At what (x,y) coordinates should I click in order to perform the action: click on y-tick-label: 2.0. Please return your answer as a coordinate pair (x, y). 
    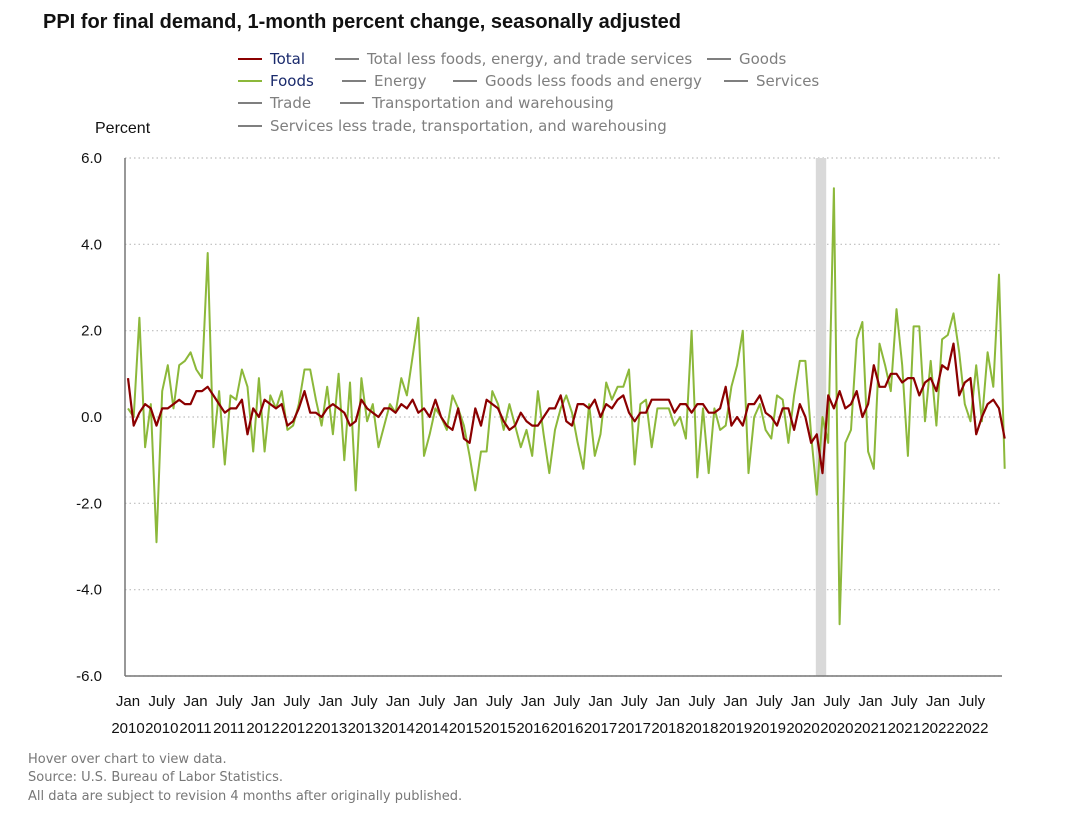
    Looking at the image, I should click on (91, 331).